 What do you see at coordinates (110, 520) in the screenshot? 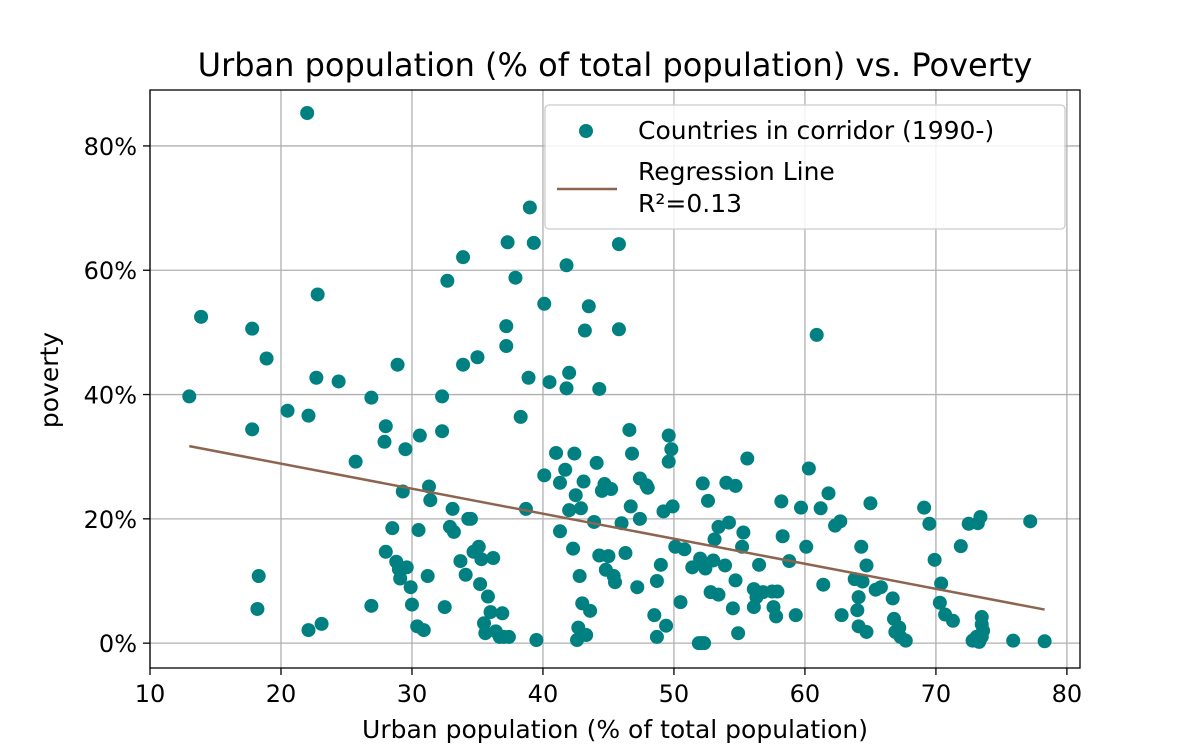
I see `y-tick-label: 20%` at bounding box center [110, 520].